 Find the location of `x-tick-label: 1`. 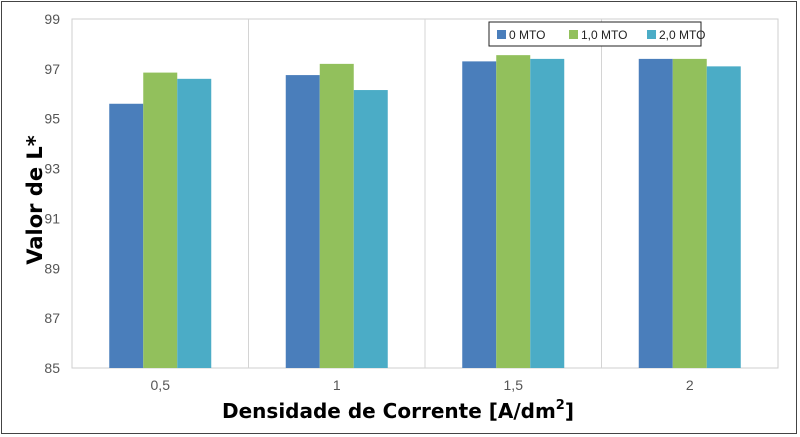

x-tick-label: 1 is located at coordinates (337, 385).